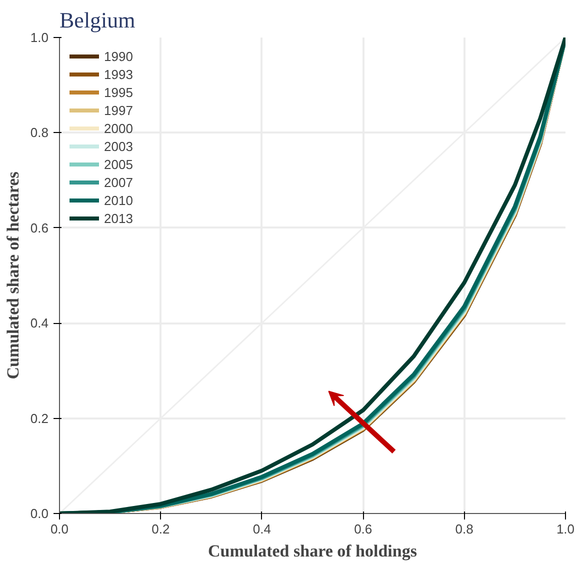  I want to click on y-axis-title: Cumulated share of hectares, so click(12, 275).